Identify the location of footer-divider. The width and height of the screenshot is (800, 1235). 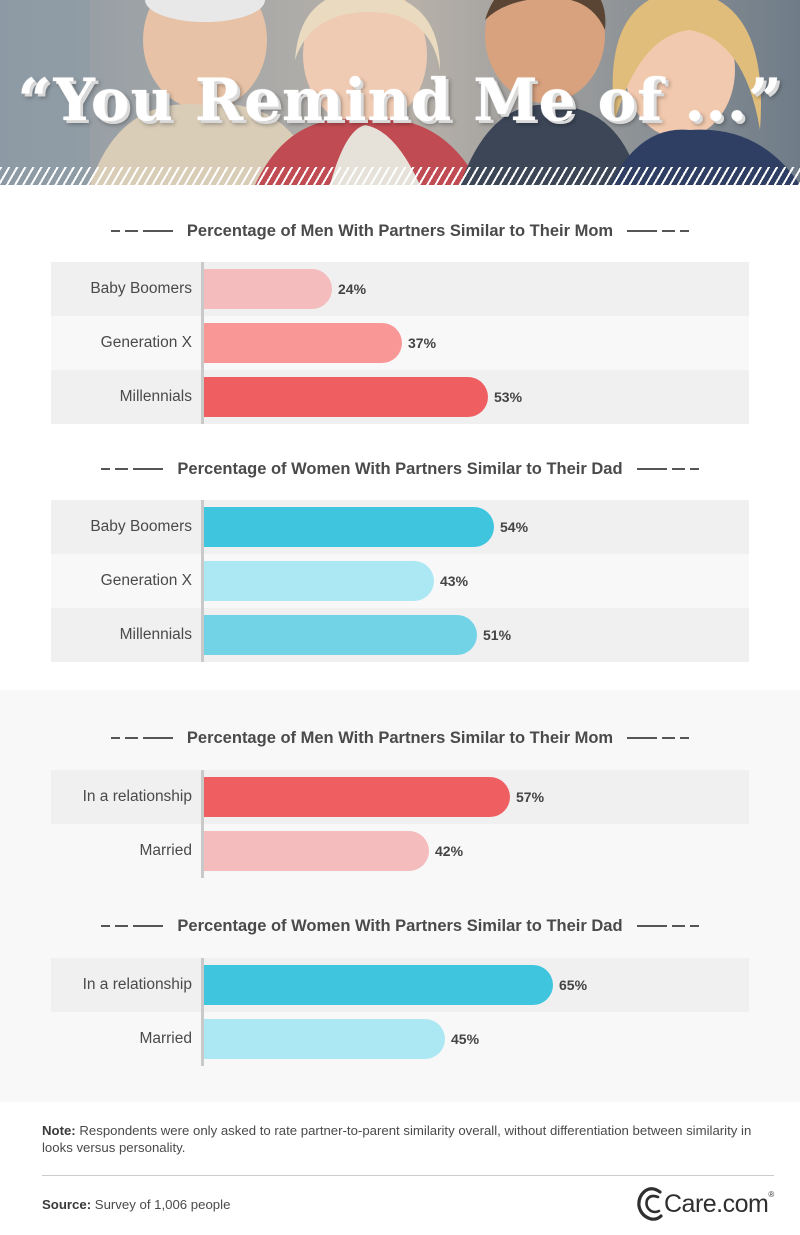
(408, 1175).